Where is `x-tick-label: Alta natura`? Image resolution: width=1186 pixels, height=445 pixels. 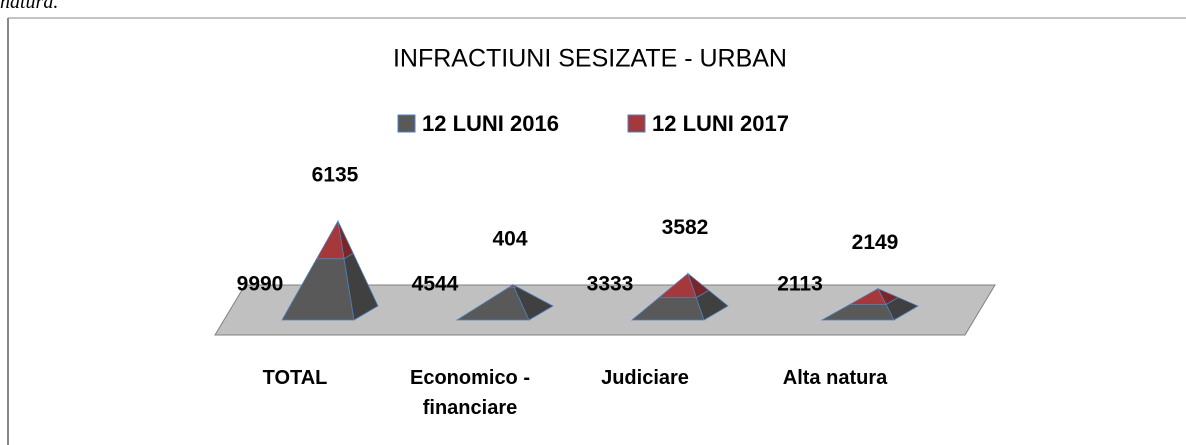
x-tick-label: Alta natura is located at coordinates (835, 378).